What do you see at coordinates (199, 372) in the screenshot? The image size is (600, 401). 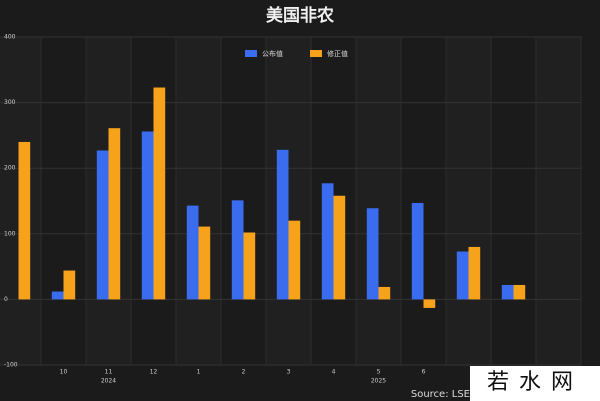 I see `x-tick-label: 1` at bounding box center [199, 372].